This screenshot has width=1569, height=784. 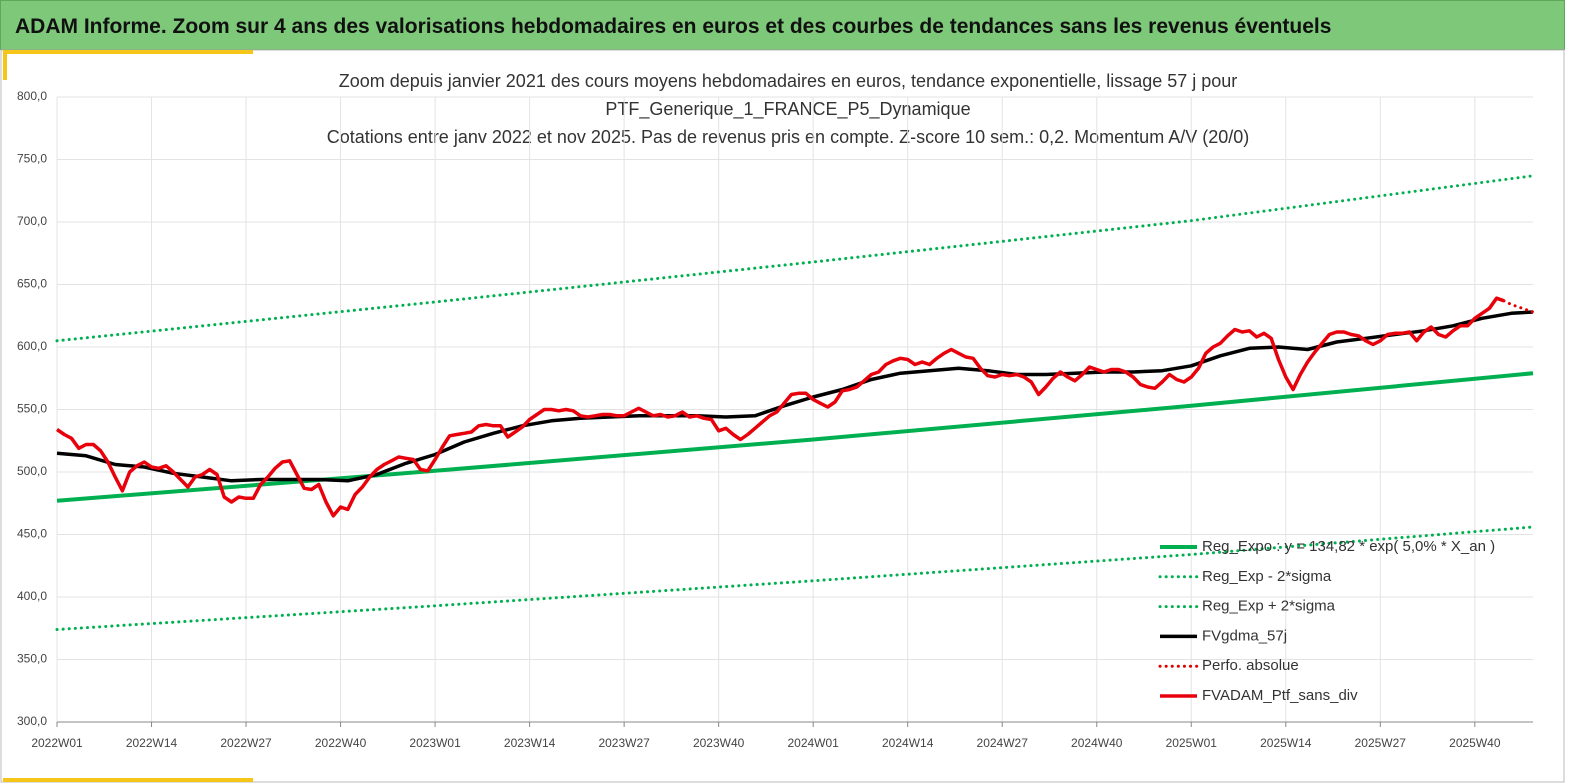 What do you see at coordinates (32, 471) in the screenshot?
I see `y-tick-label: 500,0` at bounding box center [32, 471].